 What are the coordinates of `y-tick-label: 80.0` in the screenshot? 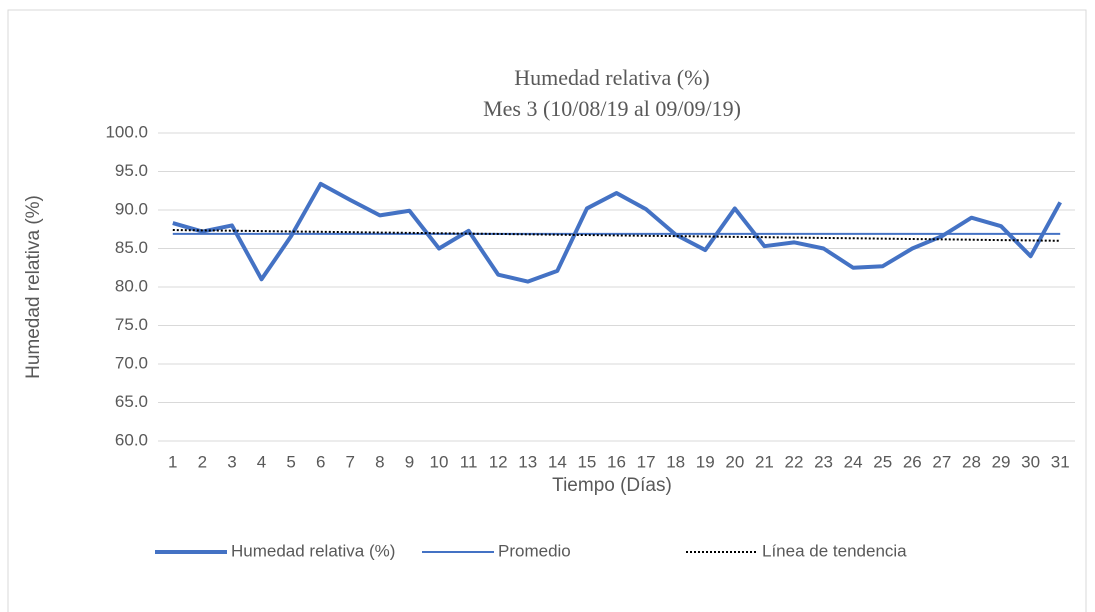 It's located at (131, 285).